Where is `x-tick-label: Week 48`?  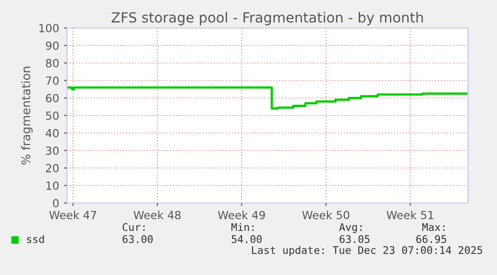 x-tick-label: Week 48 is located at coordinates (157, 215).